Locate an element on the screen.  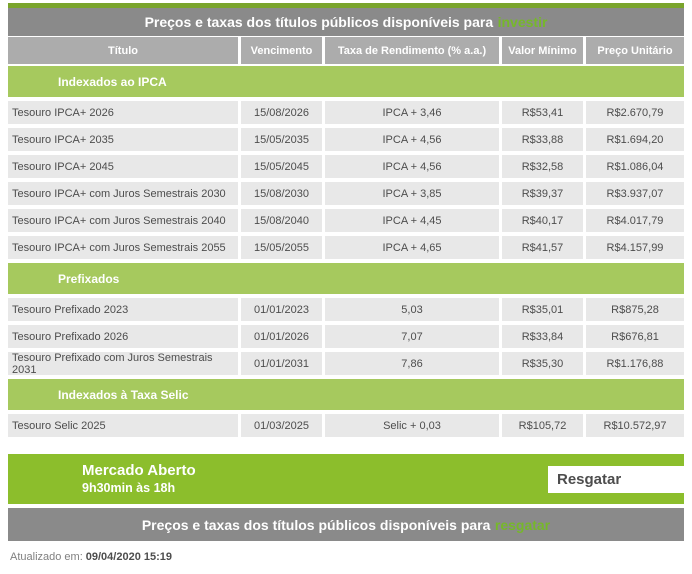
column-header-valor-minimo: Valor Mínimo is located at coordinates (542, 50).